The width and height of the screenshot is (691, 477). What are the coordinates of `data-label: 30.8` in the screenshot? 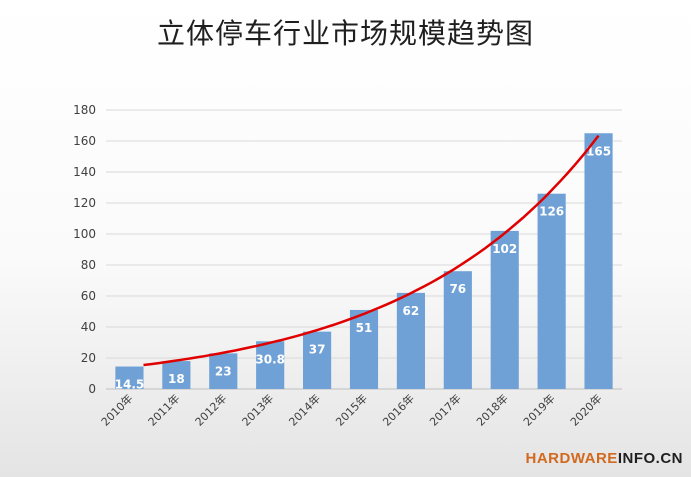 It's located at (270, 359).